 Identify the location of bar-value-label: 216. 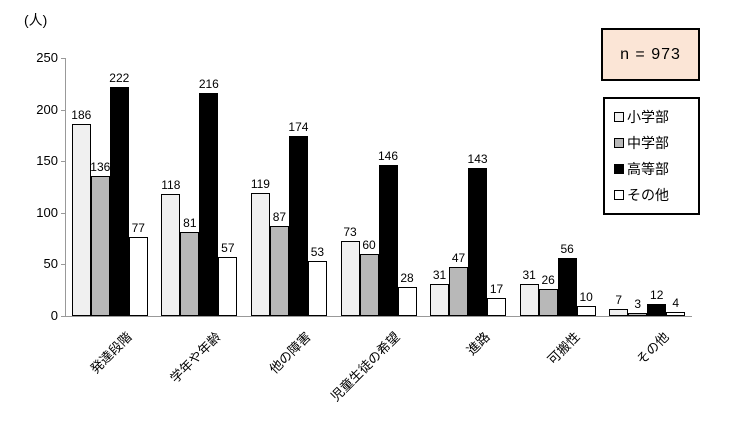
(208, 84).